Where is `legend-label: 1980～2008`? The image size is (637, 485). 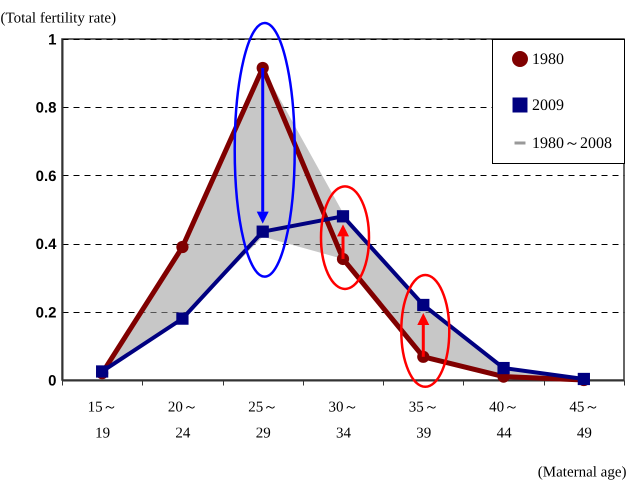
legend-label: 1980～2008 is located at coordinates (572, 143).